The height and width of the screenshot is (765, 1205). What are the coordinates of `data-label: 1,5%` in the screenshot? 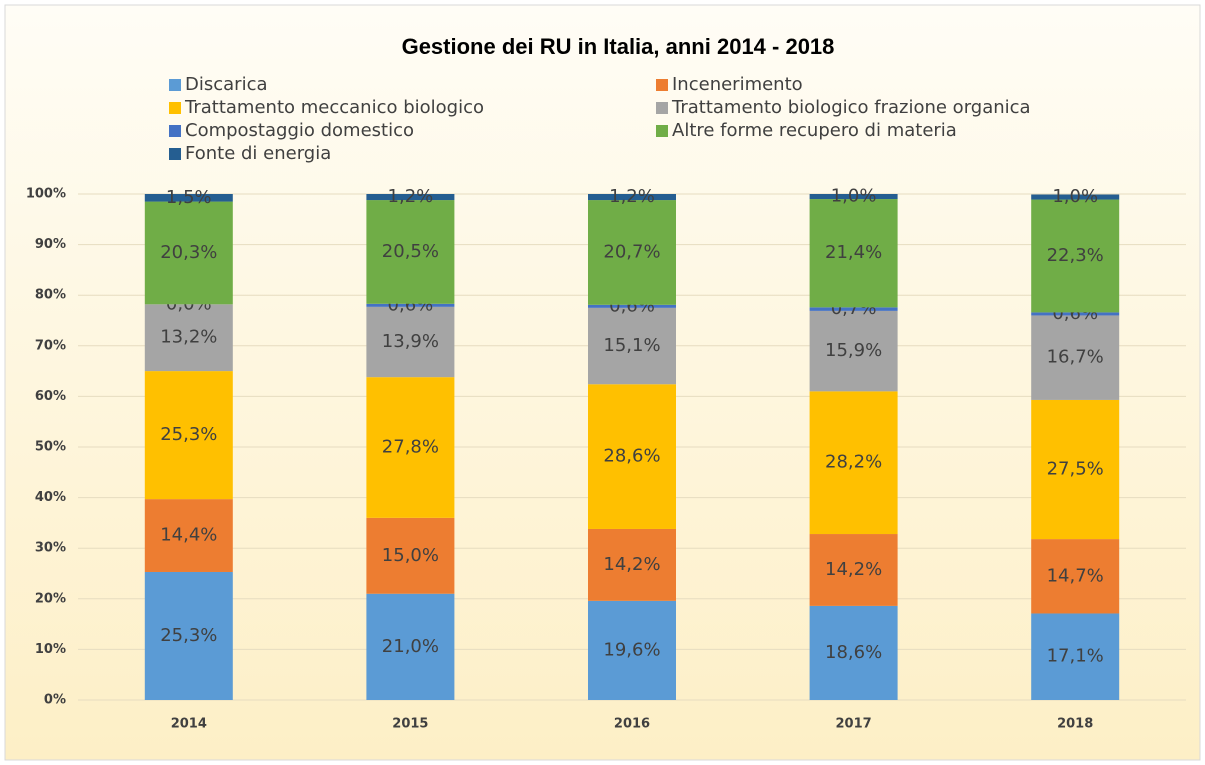 It's located at (189, 197).